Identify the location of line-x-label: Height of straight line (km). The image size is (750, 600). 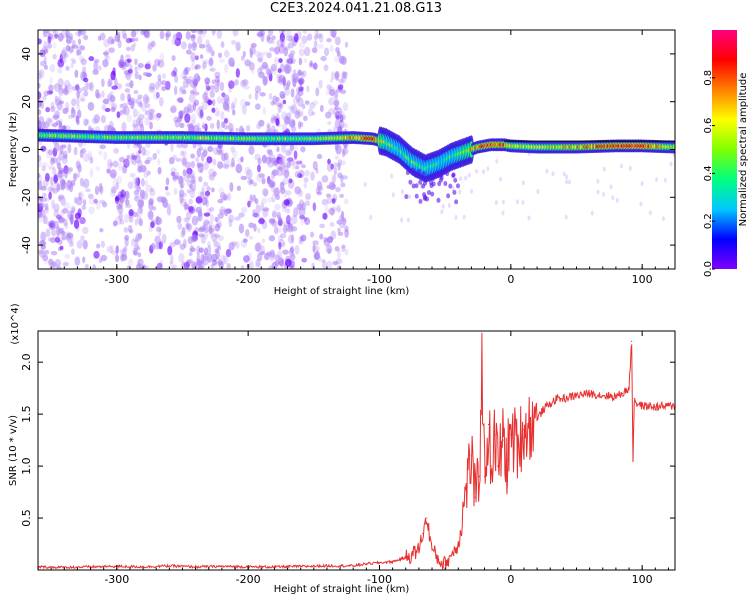
(342, 589).